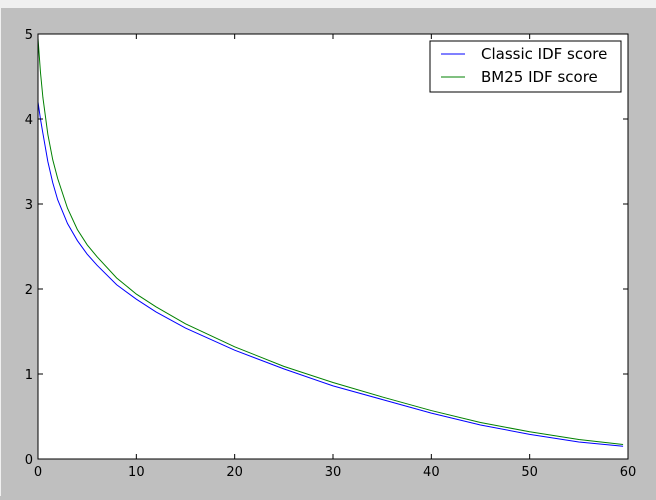  Describe the element at coordinates (529, 472) in the screenshot. I see `x-tick-label: 50` at that location.